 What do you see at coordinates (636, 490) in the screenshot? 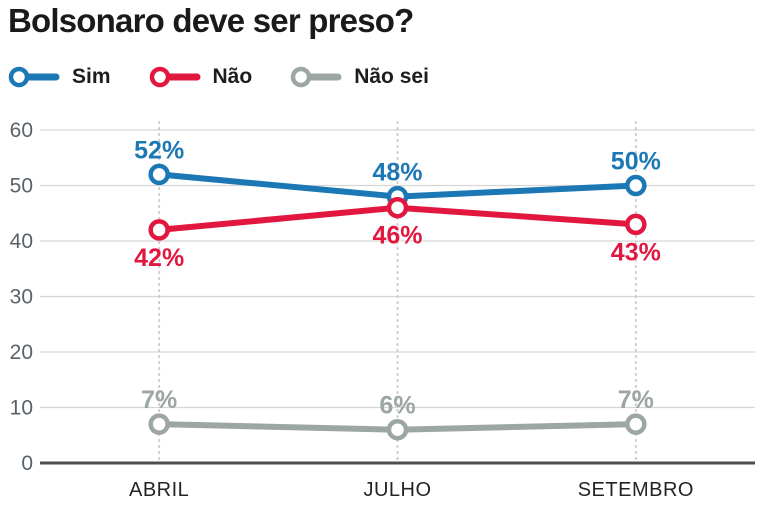
I see `x-tick-label: SETEMBRO` at bounding box center [636, 490].